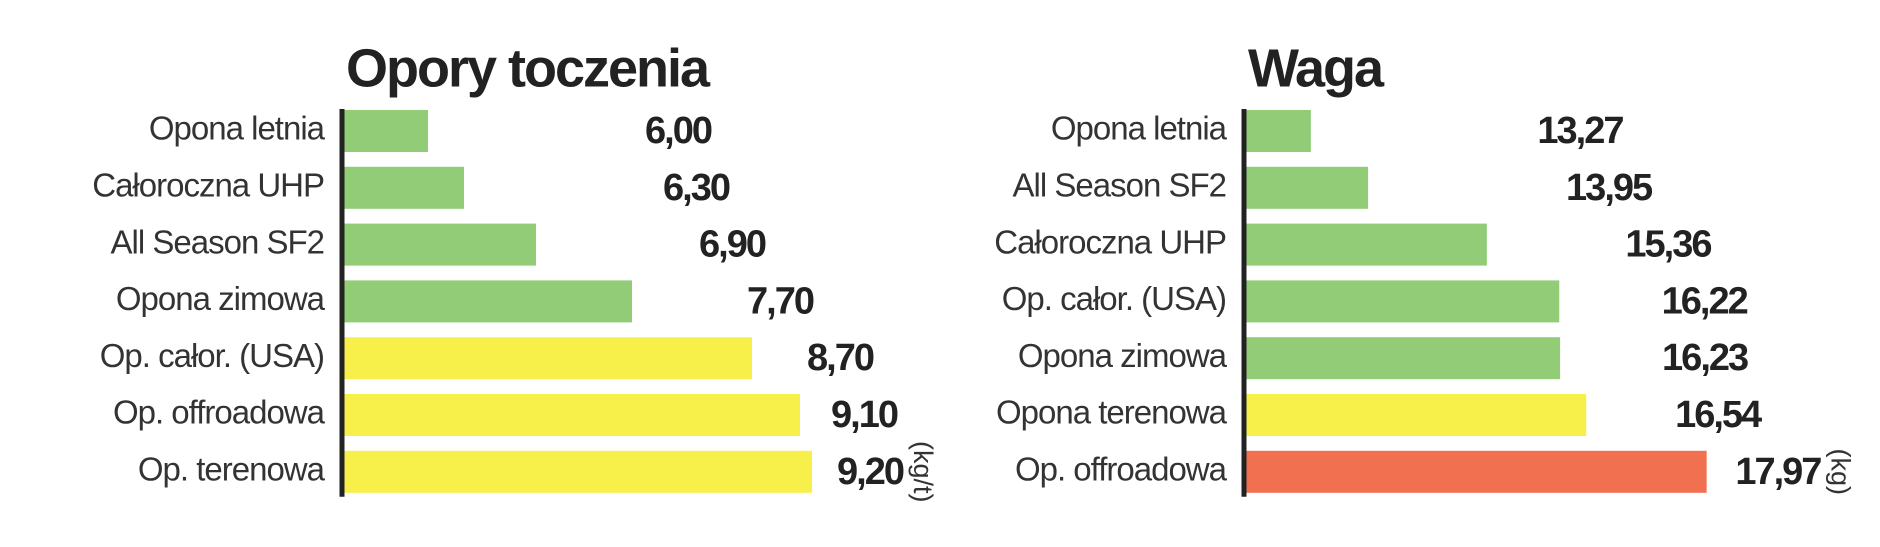  Describe the element at coordinates (1316, 68) in the screenshot. I see `chart-title: Waga` at that location.